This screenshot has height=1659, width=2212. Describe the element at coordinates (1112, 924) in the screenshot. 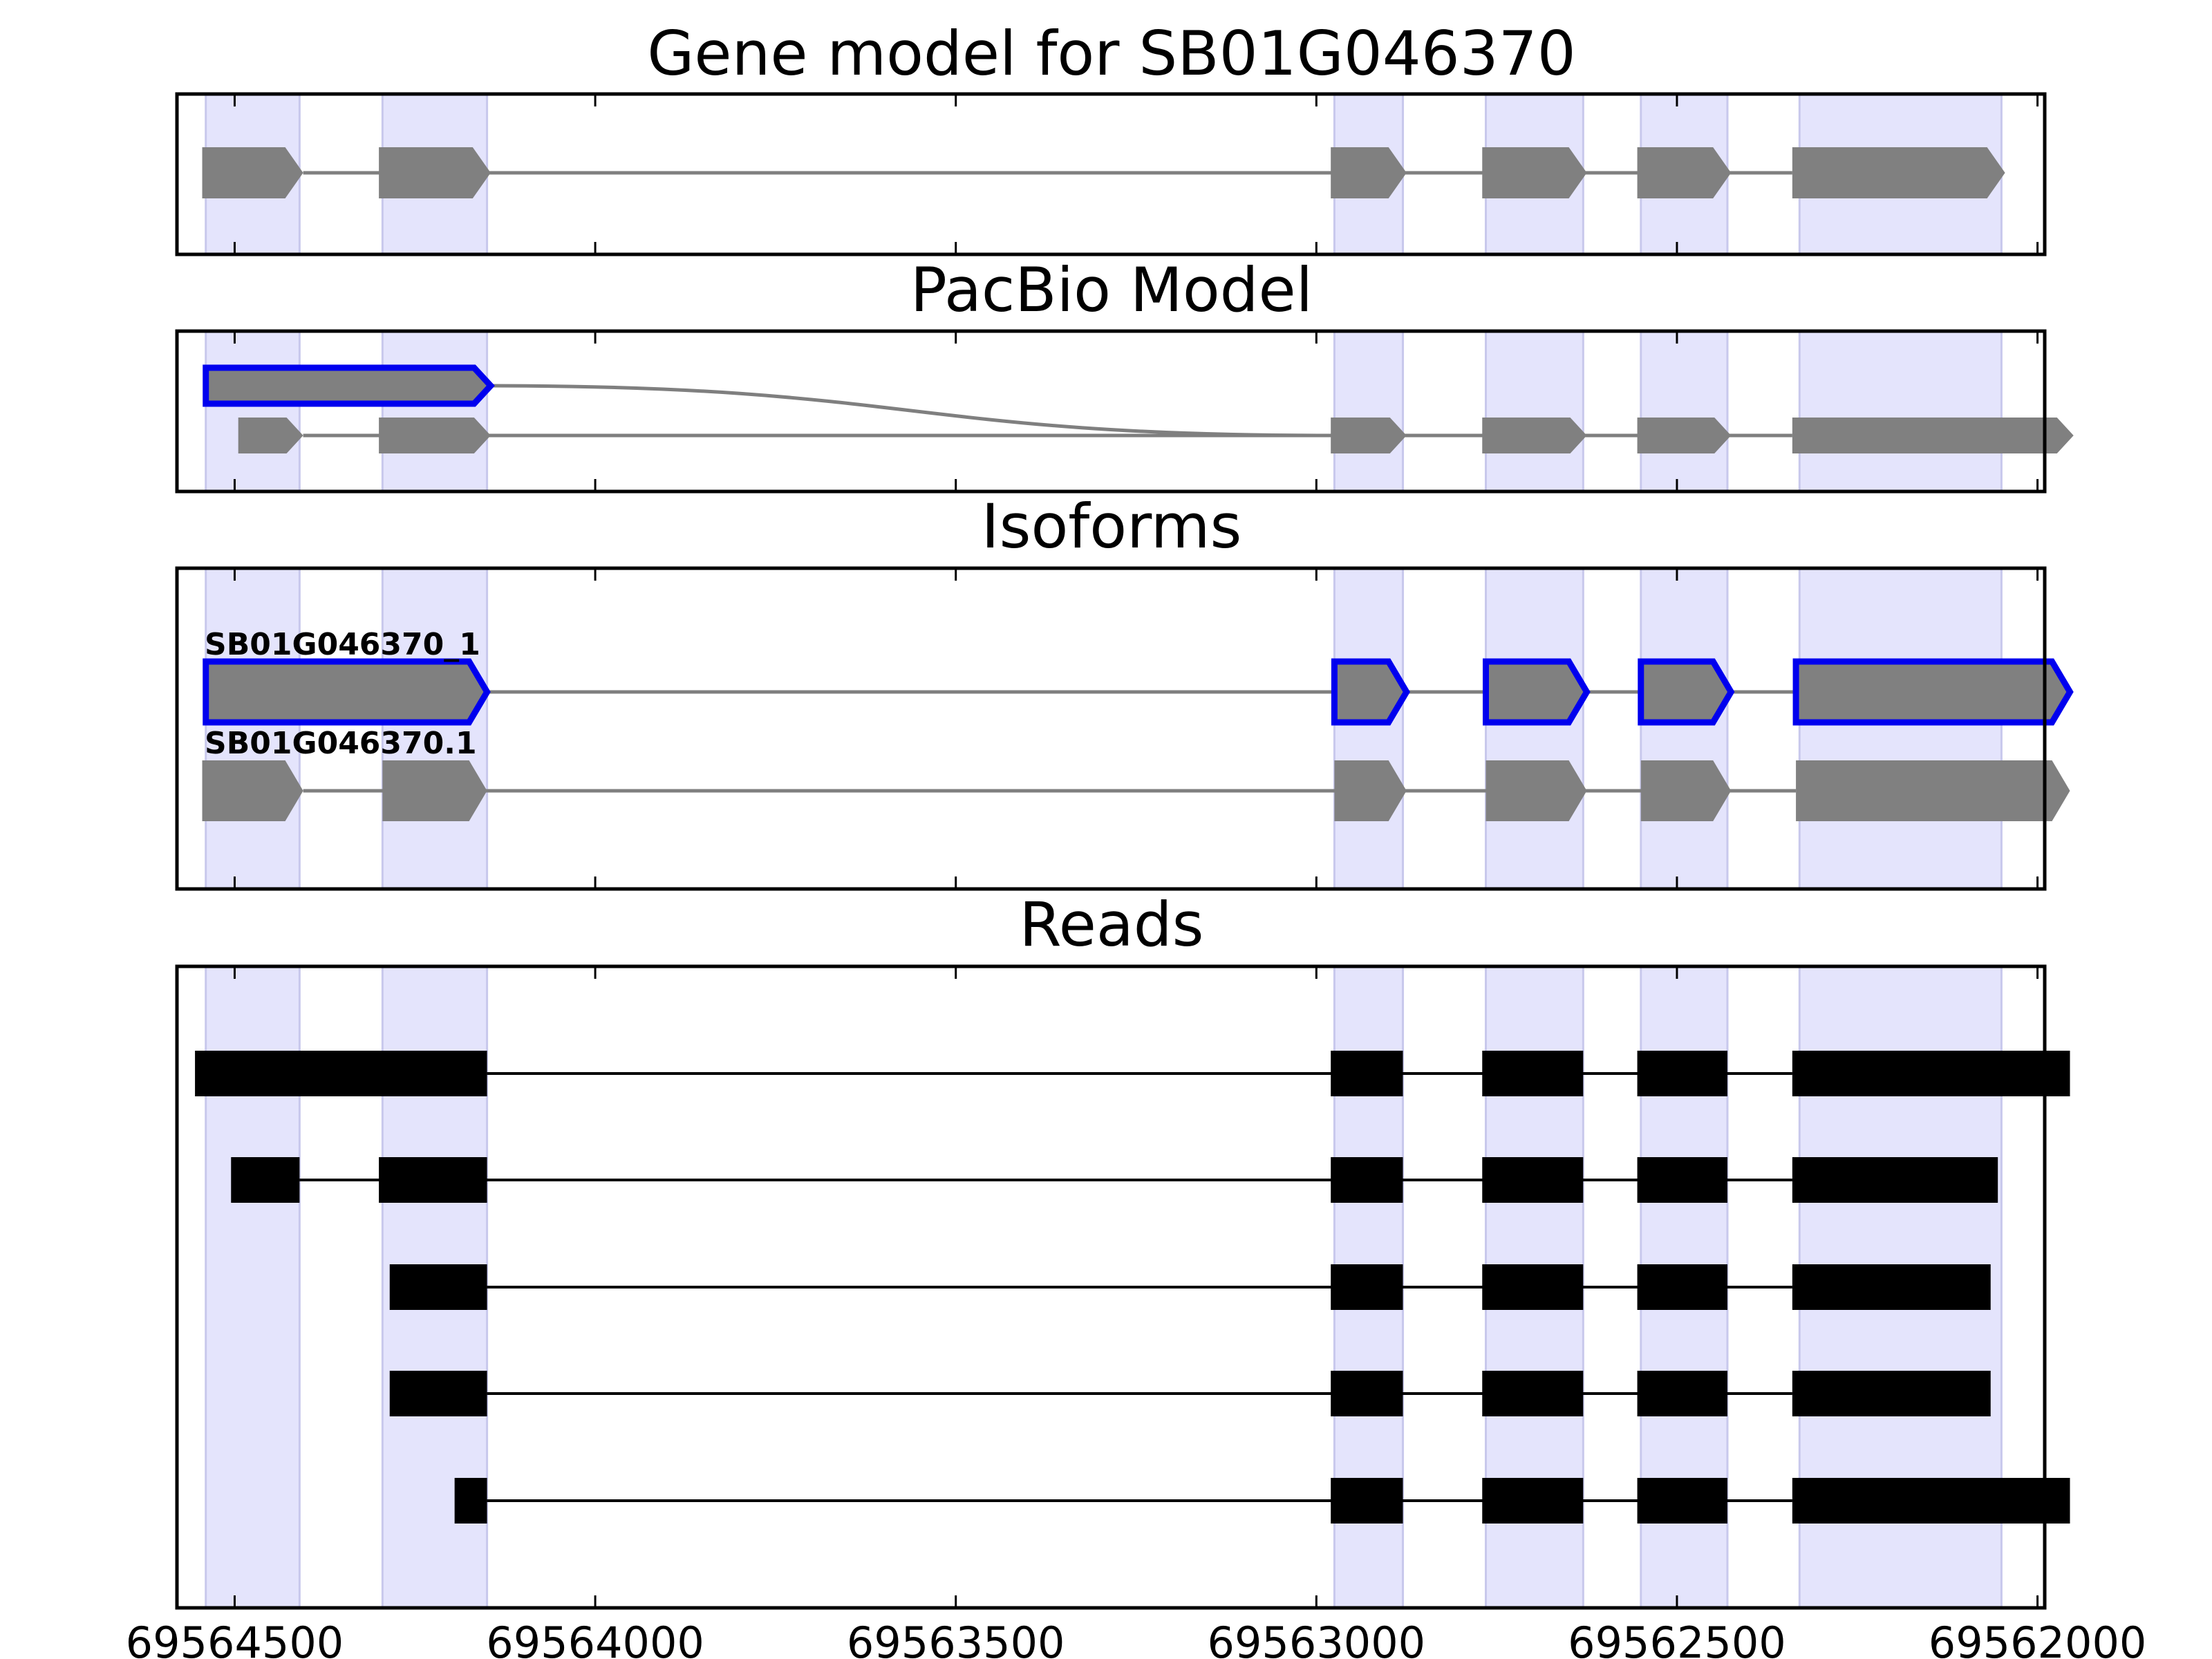

I see `panel-title-reads: Reads` at that location.